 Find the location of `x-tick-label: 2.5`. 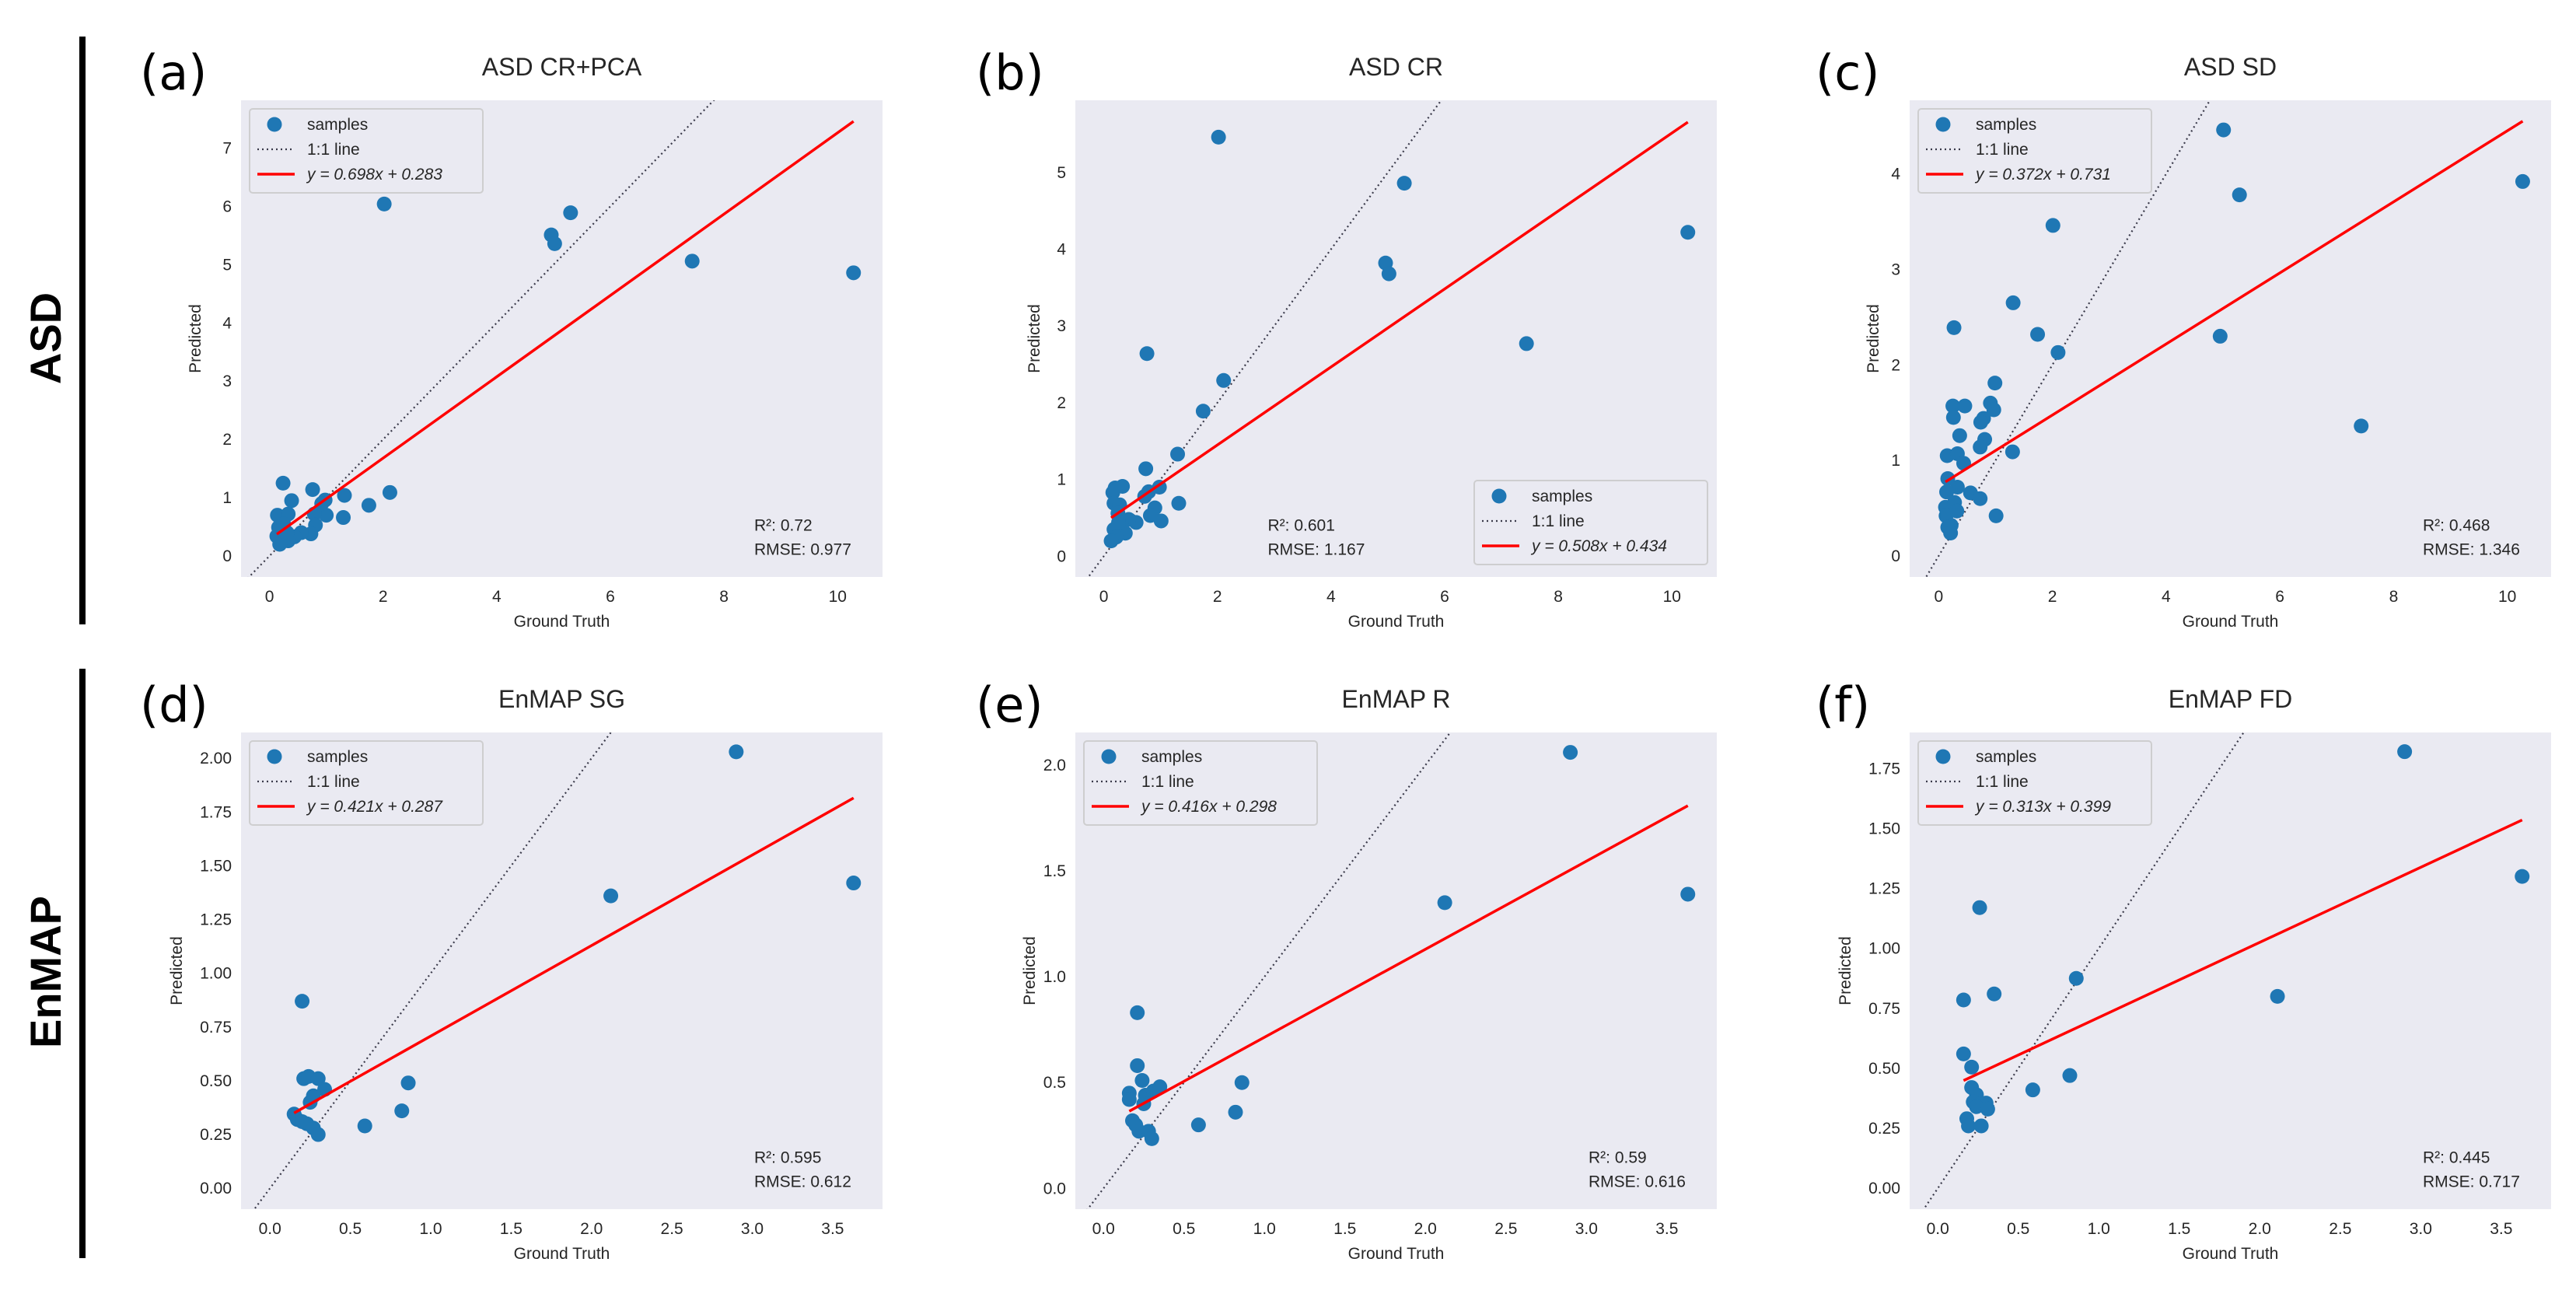

x-tick-label: 2.5 is located at coordinates (672, 1229).